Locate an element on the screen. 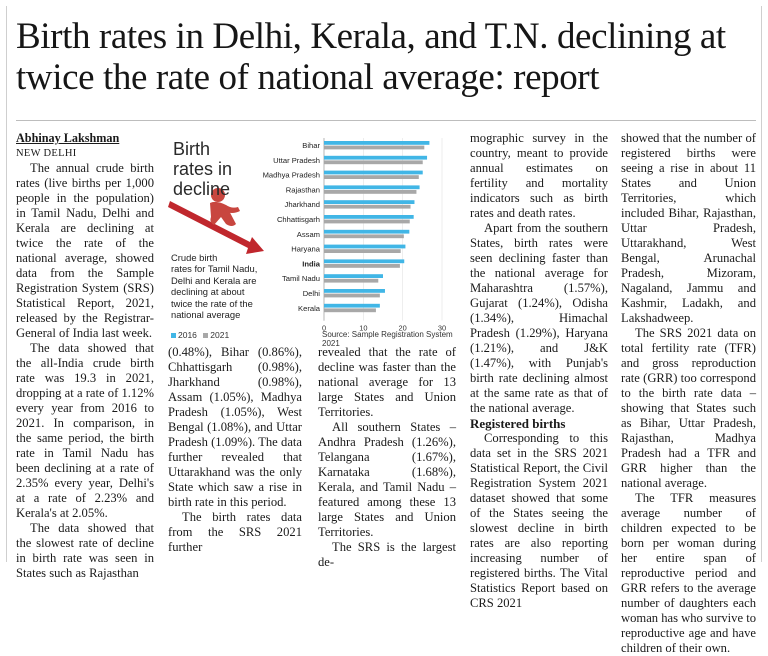  bar-2021-madhya-pradesh is located at coordinates (371, 177).